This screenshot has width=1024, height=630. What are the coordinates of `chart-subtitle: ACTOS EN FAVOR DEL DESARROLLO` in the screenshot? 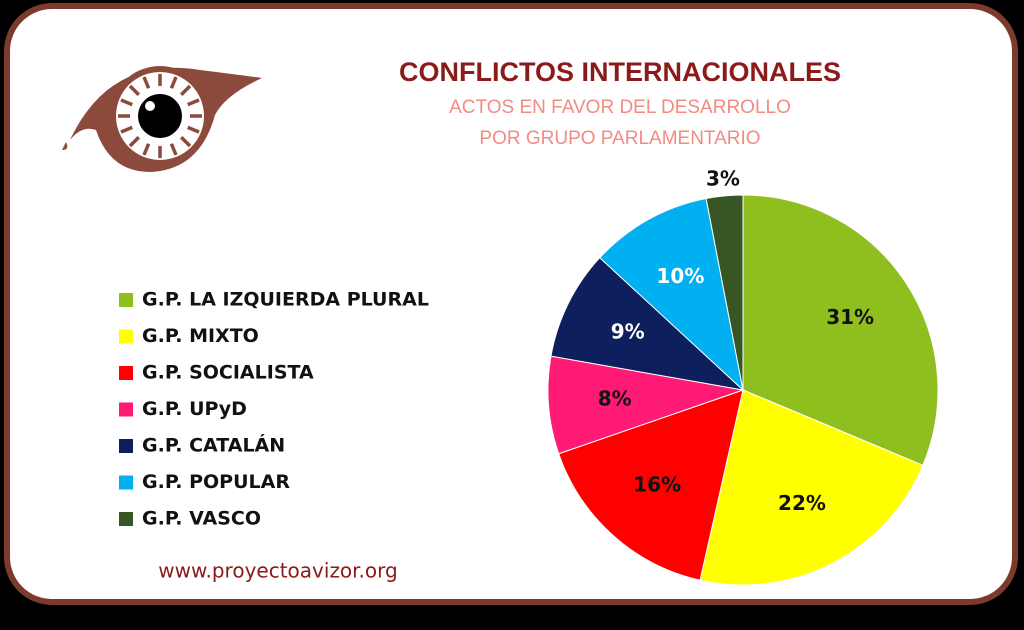 It's located at (620, 107).